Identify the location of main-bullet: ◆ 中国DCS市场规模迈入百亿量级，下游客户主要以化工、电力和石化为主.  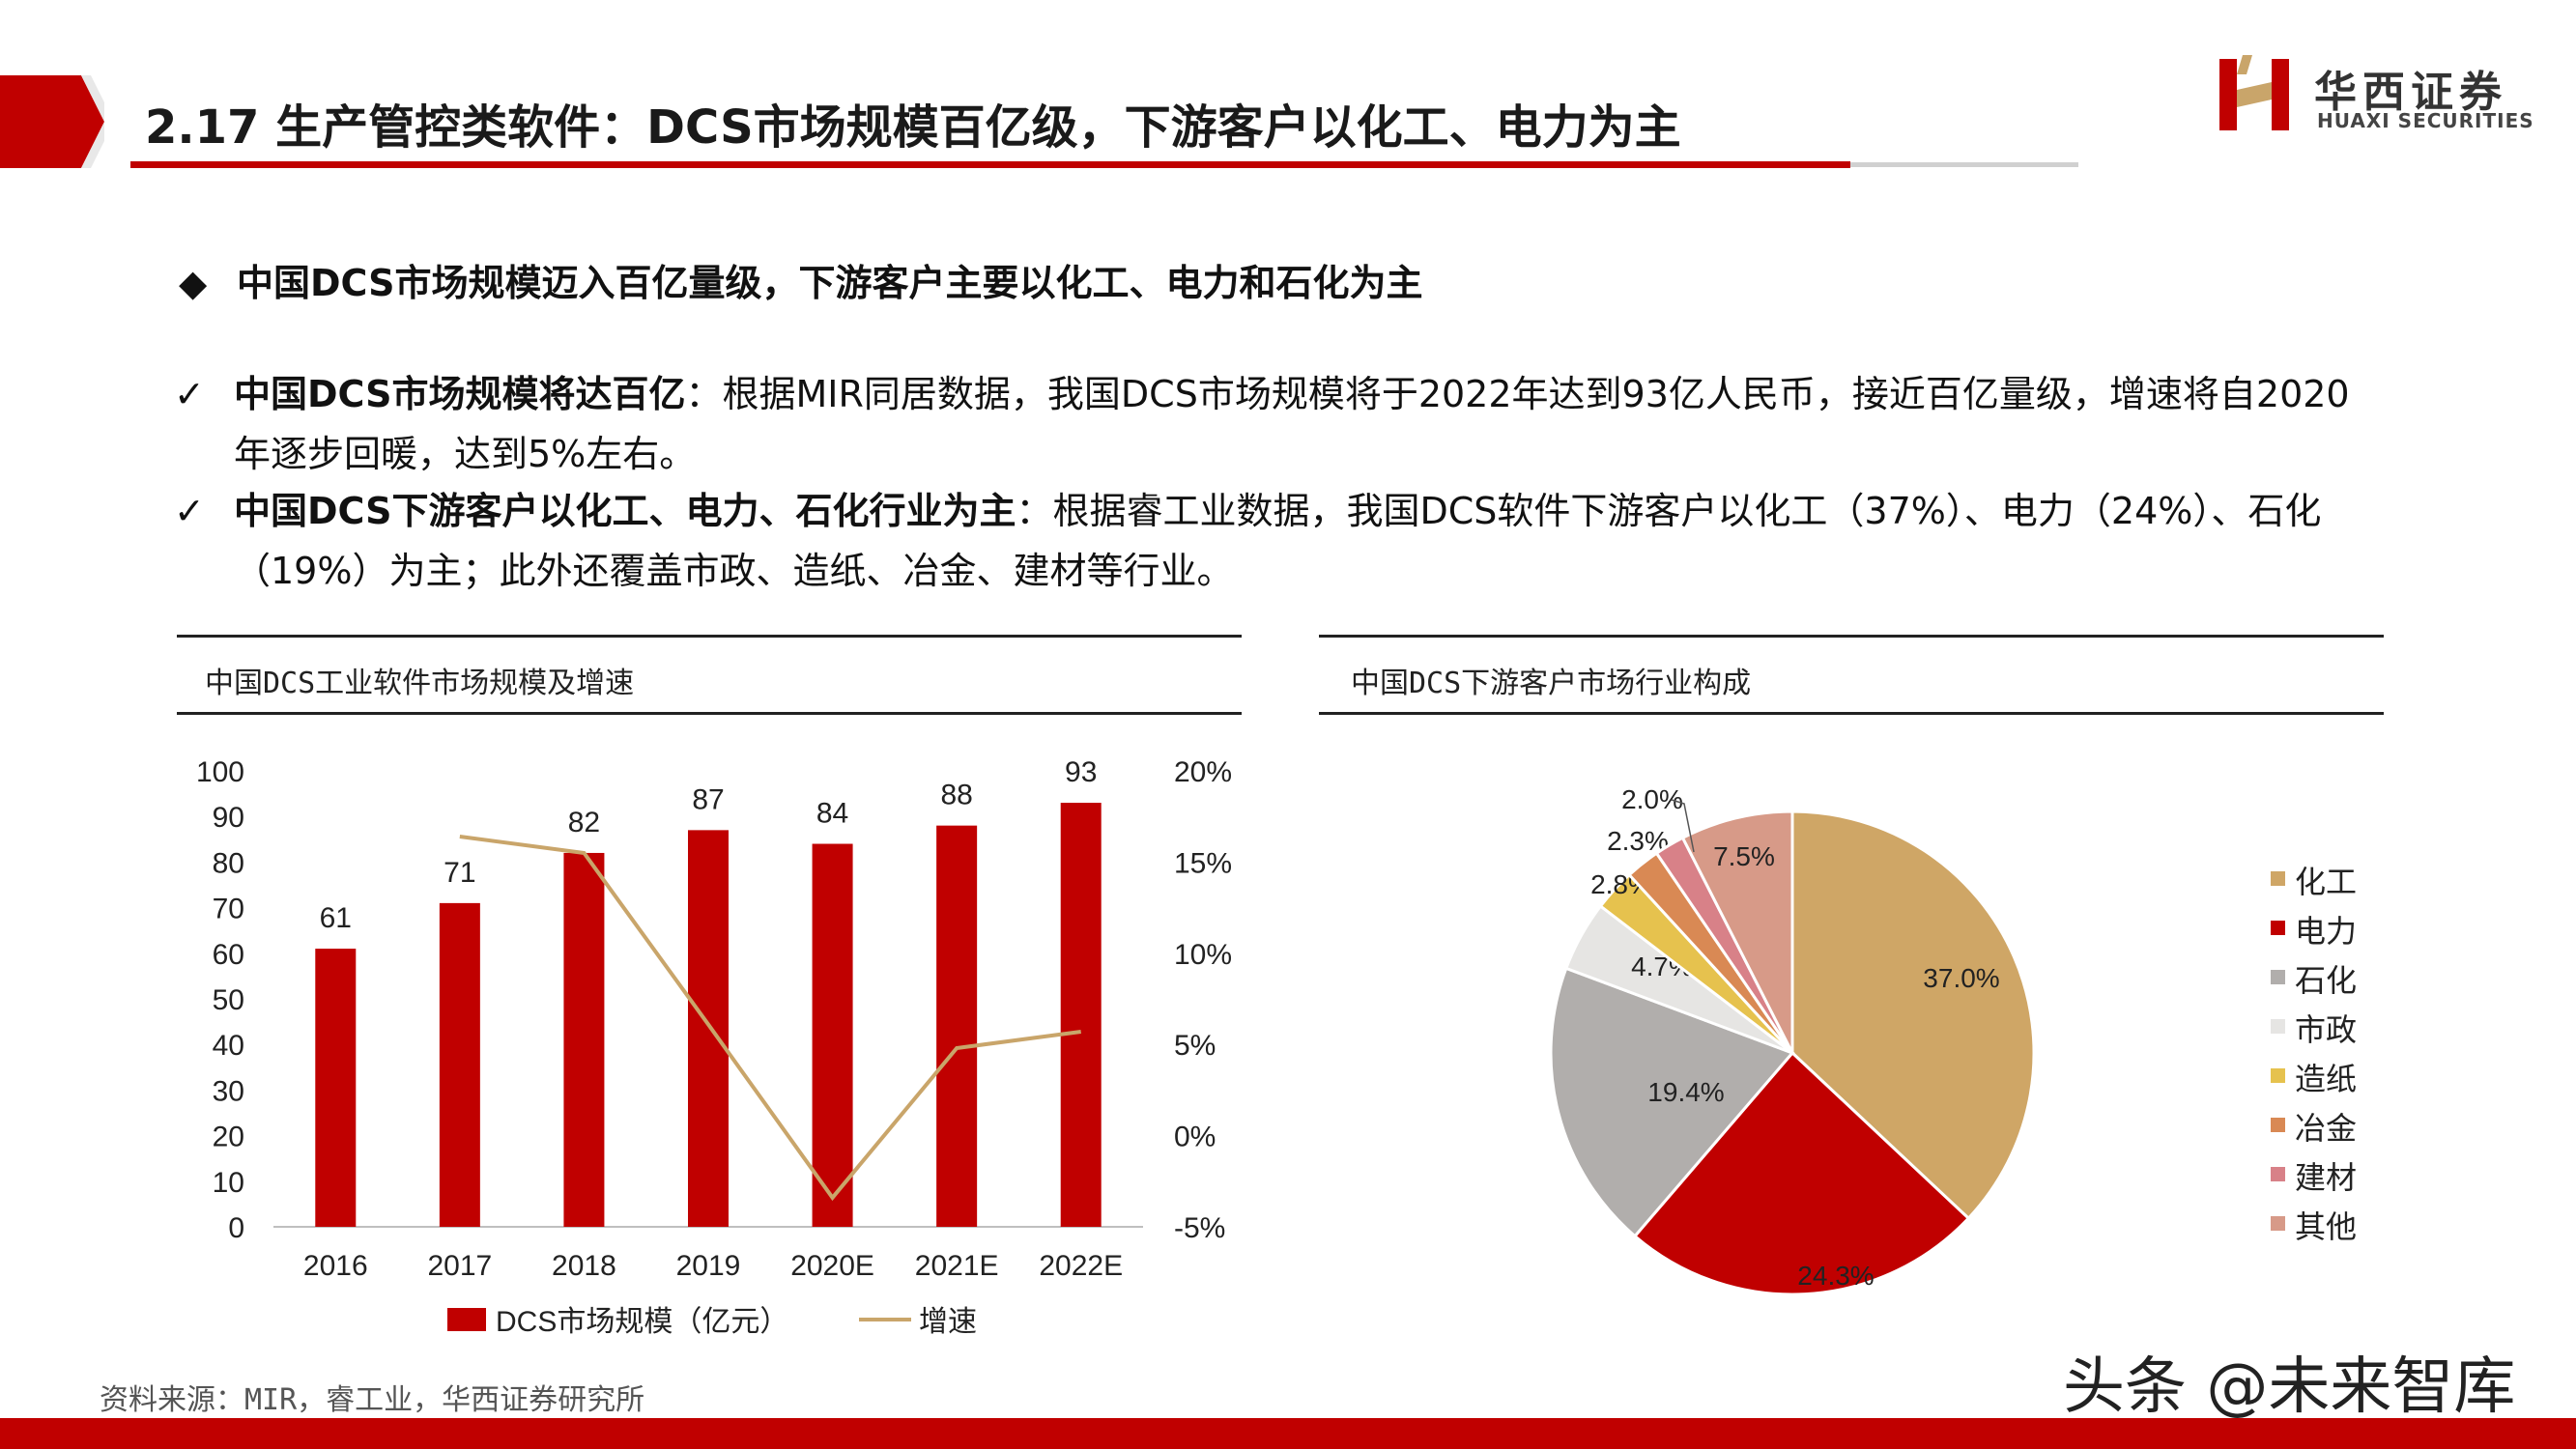
(801, 279).